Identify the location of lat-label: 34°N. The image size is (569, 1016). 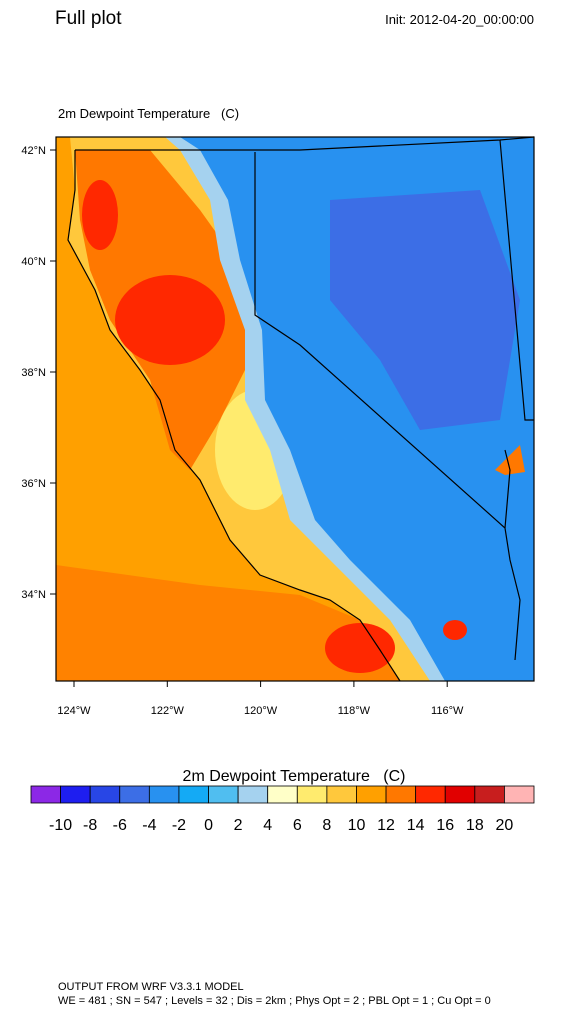
(33, 595).